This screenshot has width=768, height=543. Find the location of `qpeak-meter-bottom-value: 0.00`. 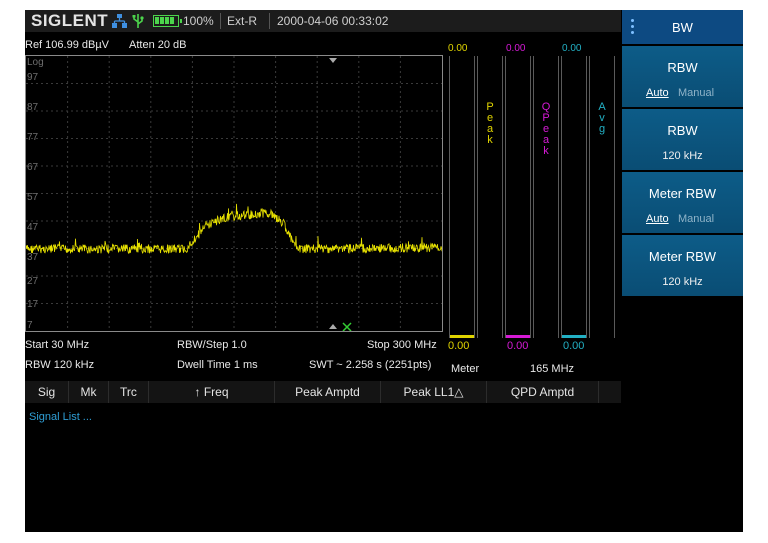

qpeak-meter-bottom-value: 0.00 is located at coordinates (518, 346).